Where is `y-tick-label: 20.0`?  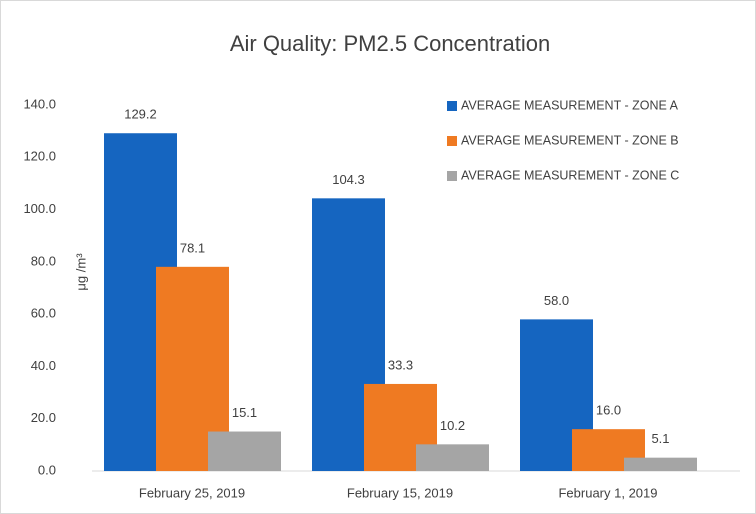 y-tick-label: 20.0 is located at coordinates (43, 417).